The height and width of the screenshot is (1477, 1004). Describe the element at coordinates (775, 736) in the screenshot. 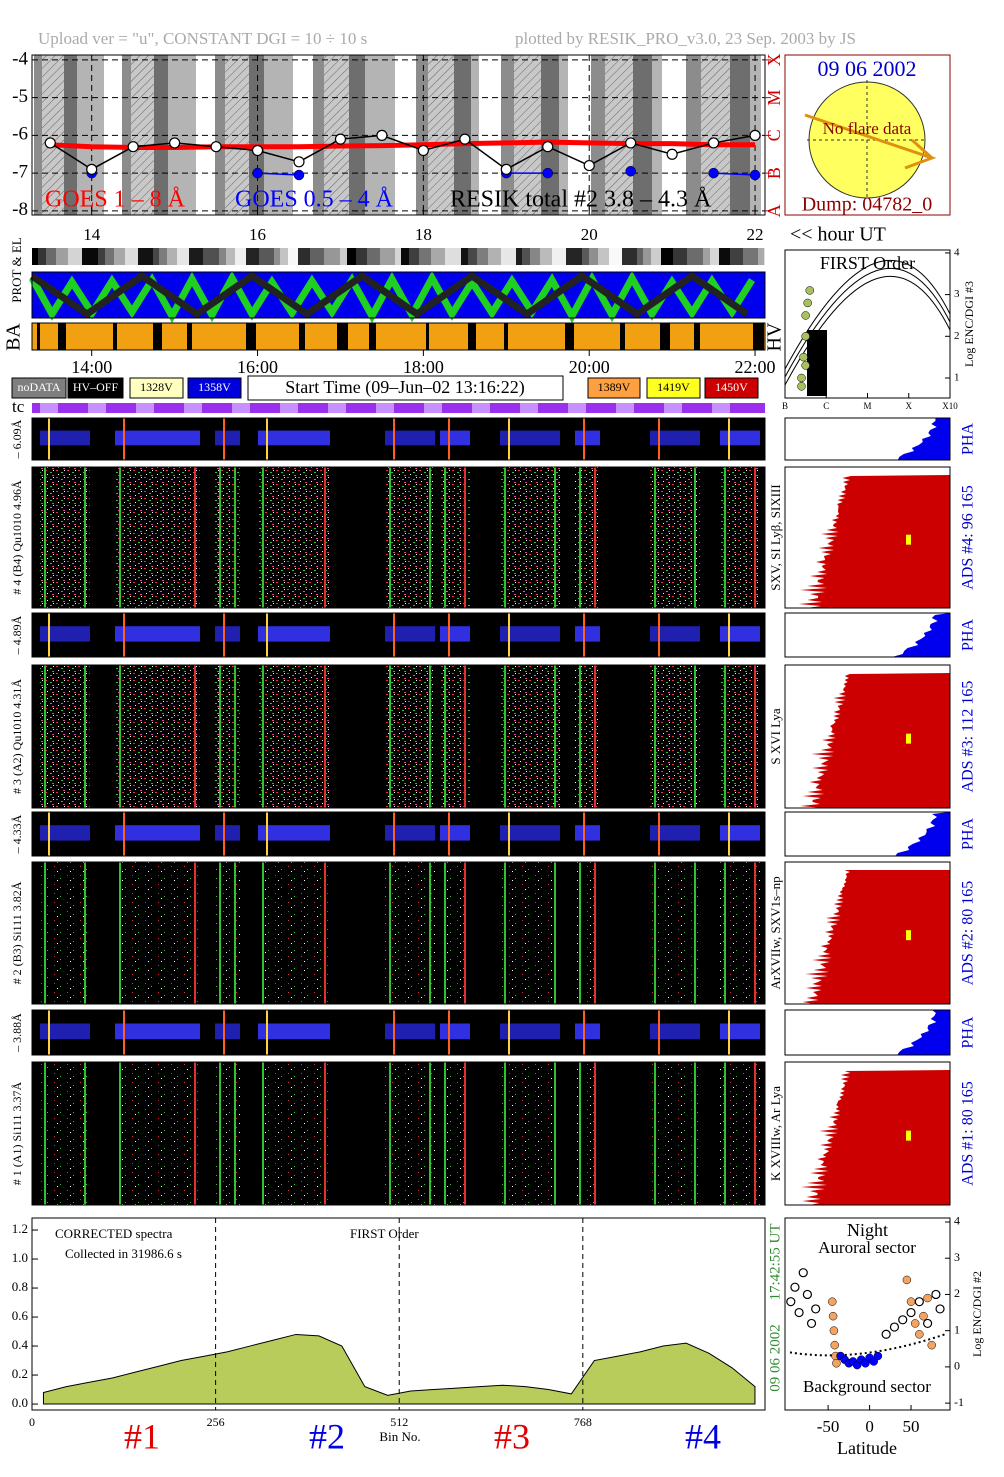

I see `line-identification: S XVI Lya` at that location.